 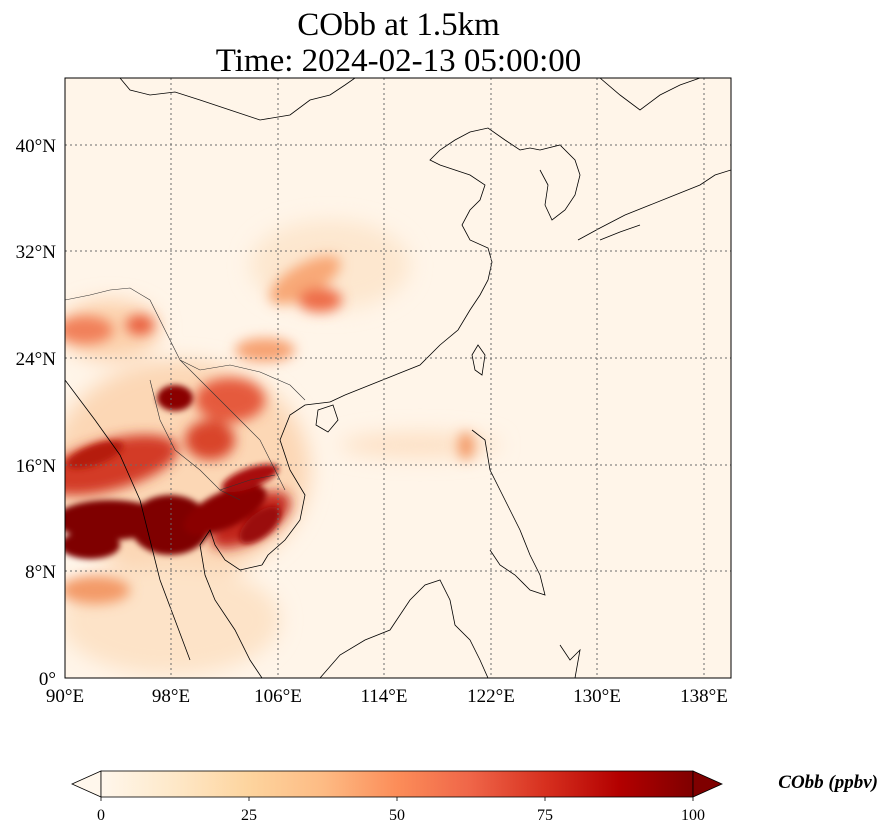 I want to click on coastline-hainan, so click(x=327, y=418).